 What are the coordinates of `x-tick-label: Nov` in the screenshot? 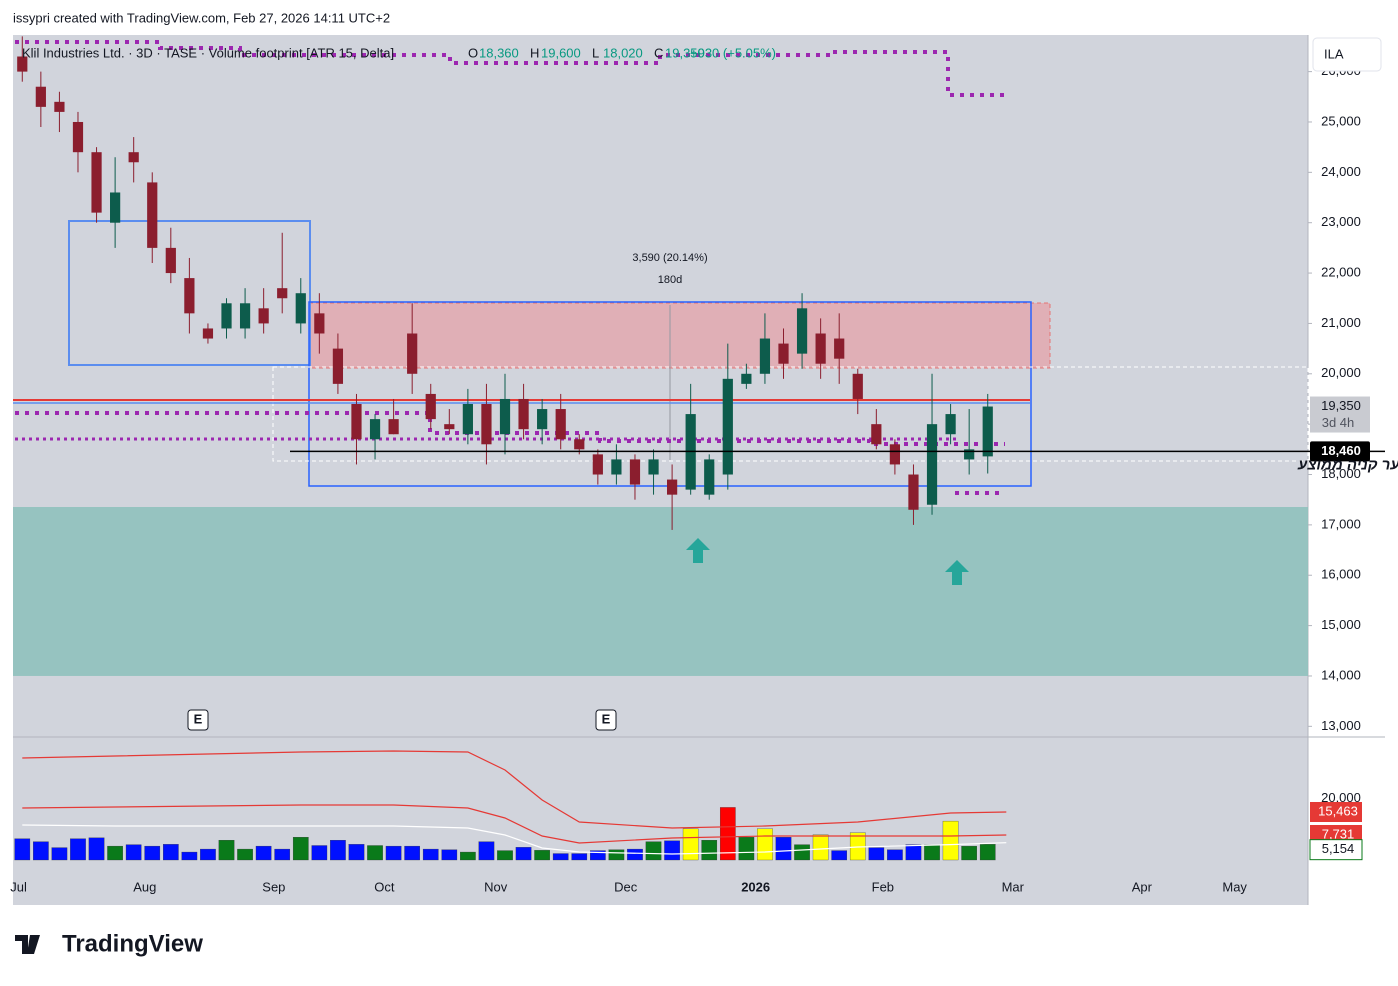 It's located at (496, 886).